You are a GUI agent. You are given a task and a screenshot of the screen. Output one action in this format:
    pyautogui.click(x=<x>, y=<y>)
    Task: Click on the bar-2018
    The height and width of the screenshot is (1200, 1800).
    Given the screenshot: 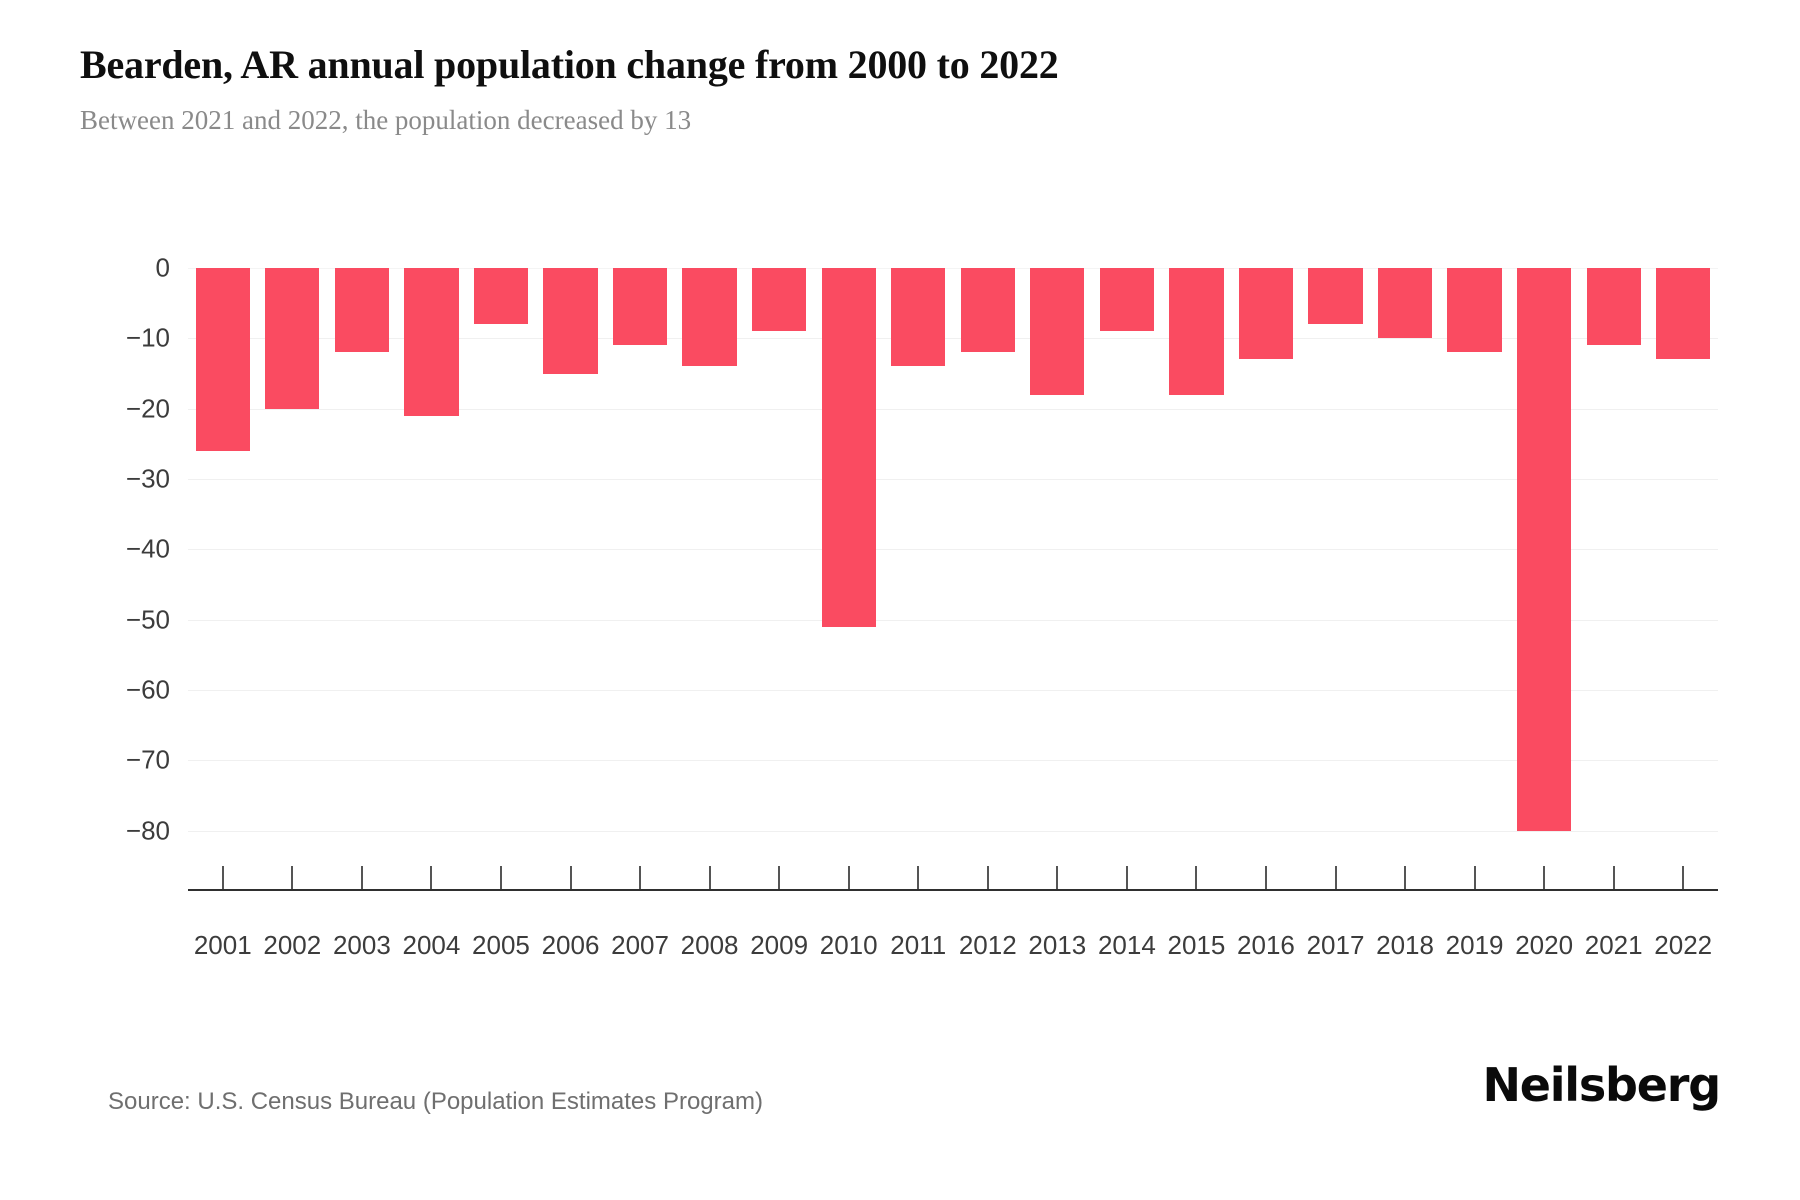 What is the action you would take?
    pyautogui.click(x=1405, y=303)
    